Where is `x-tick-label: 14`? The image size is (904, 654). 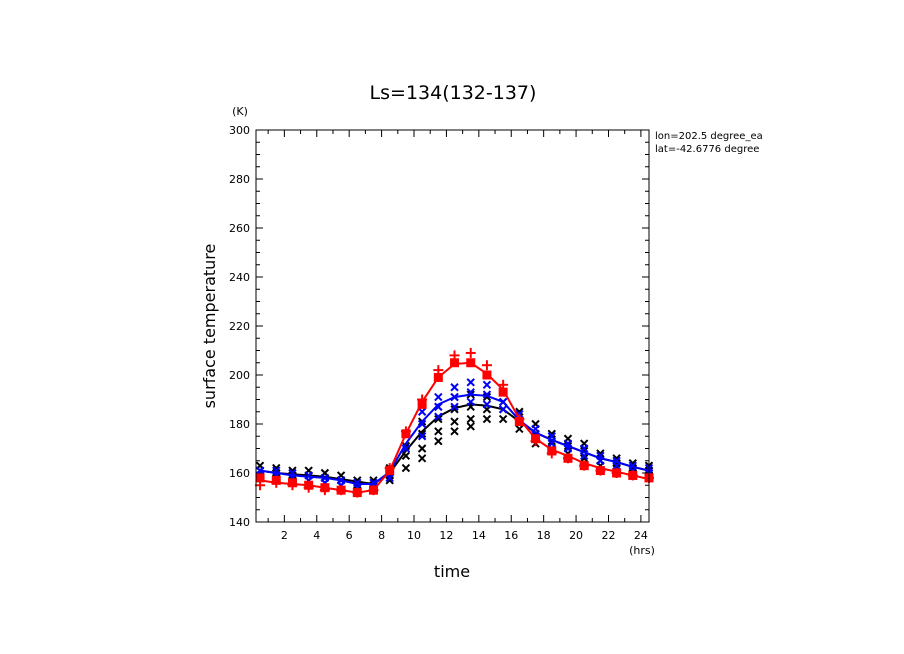
x-tick-label: 14 is located at coordinates (479, 535).